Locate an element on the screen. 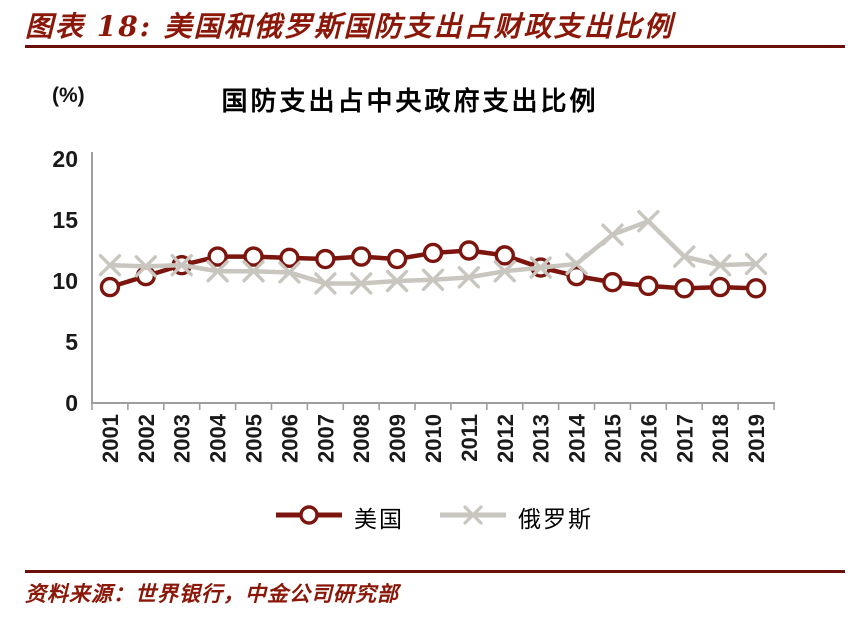 The image size is (867, 619). y-tick-label: 20 is located at coordinates (65, 159).